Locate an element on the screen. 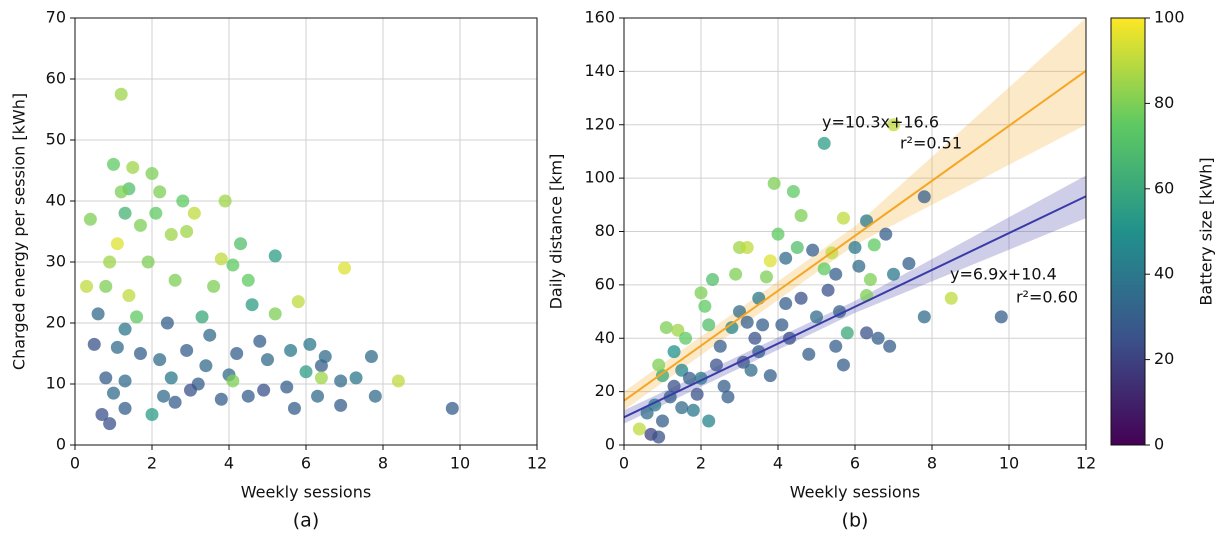  colorbar-tick-label: 100 is located at coordinates (1169, 17).